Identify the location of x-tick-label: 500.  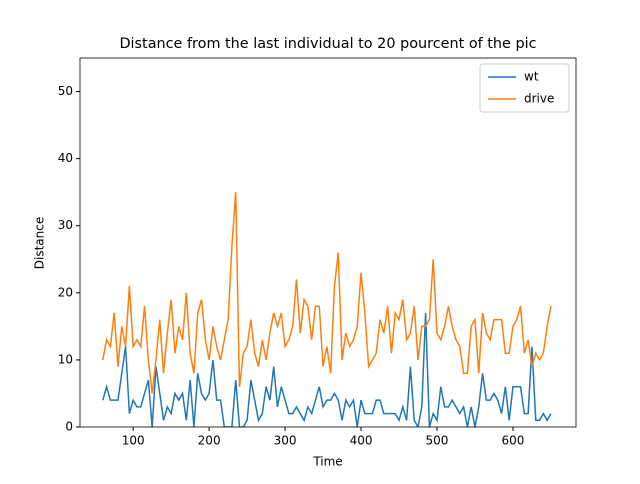
(437, 441).